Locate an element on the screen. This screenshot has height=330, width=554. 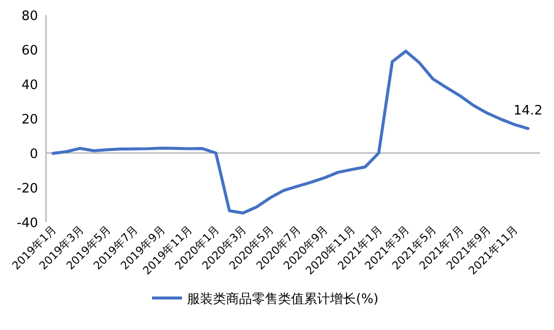
legend-label: 服装类商品零售类值累计增长(%) is located at coordinates (282, 299).